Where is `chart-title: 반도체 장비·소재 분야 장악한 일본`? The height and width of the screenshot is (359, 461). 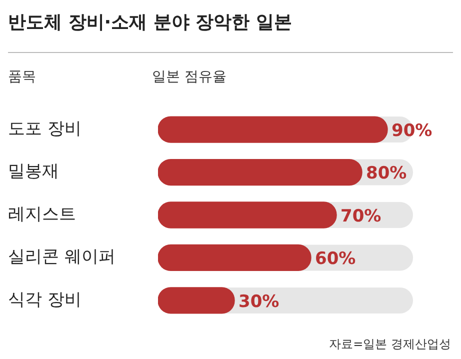 chart-title: 반도체 장비·소재 분야 장악한 일본 is located at coordinates (150, 22).